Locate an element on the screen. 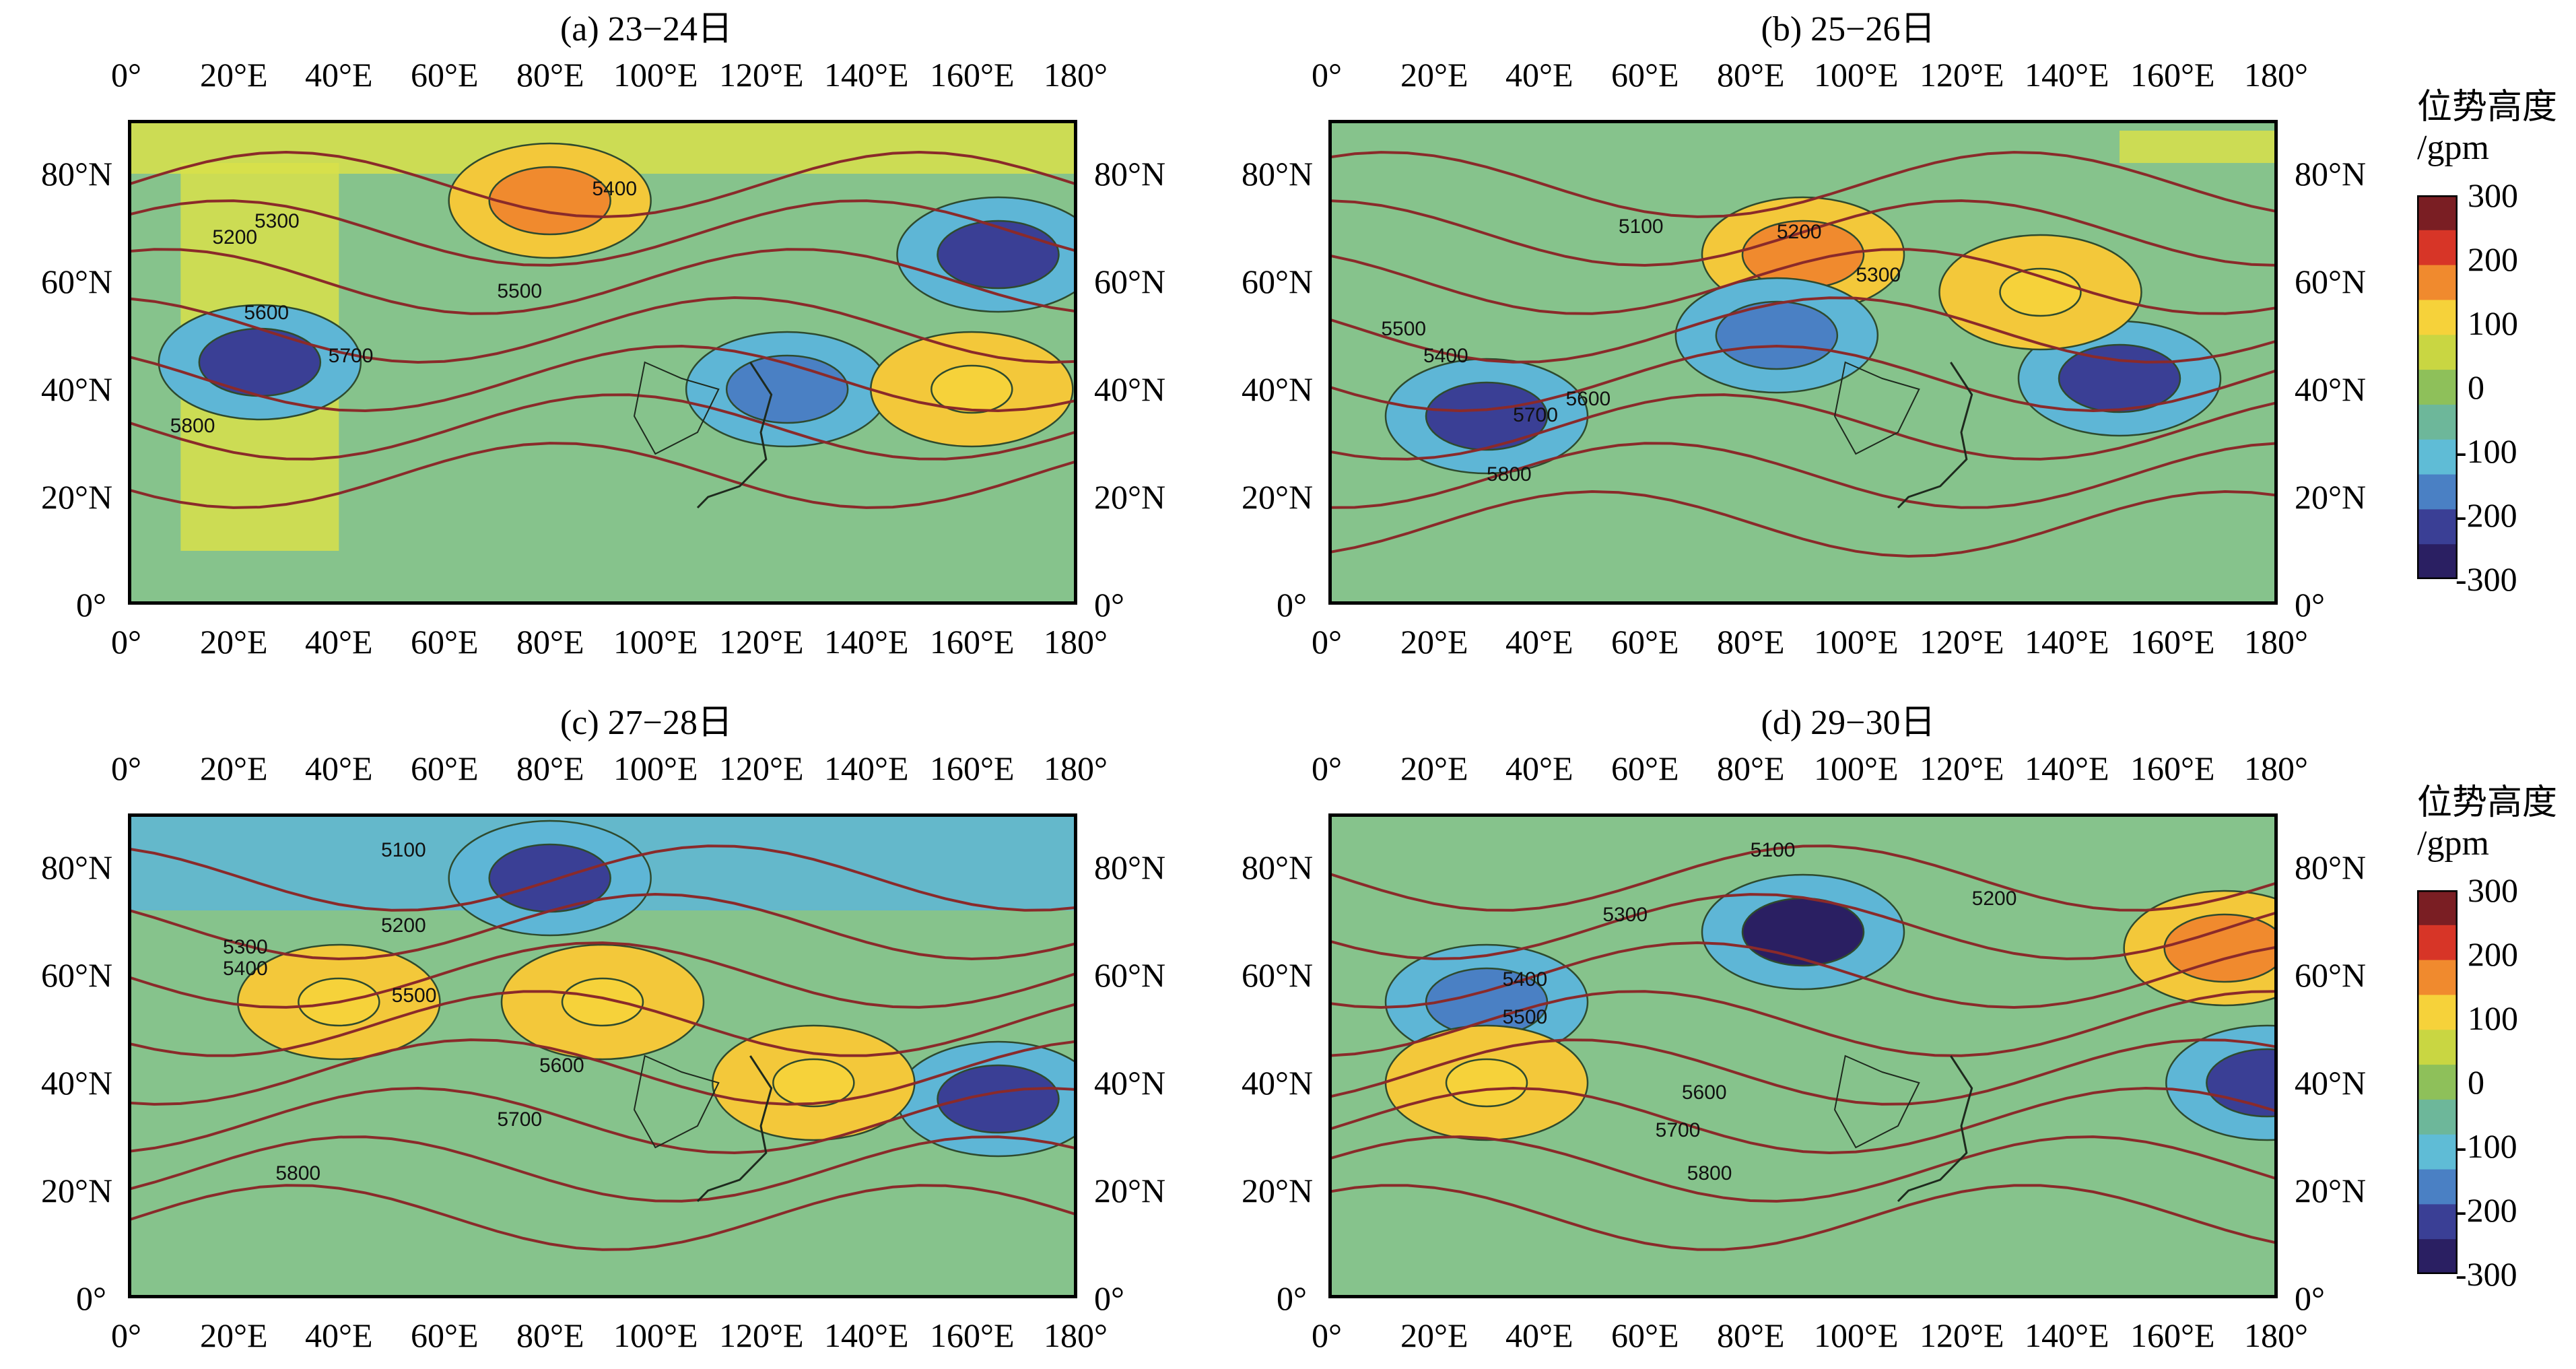 Image resolution: width=2576 pixels, height=1369 pixels. colorbar-frame is located at coordinates (2437, 1082).